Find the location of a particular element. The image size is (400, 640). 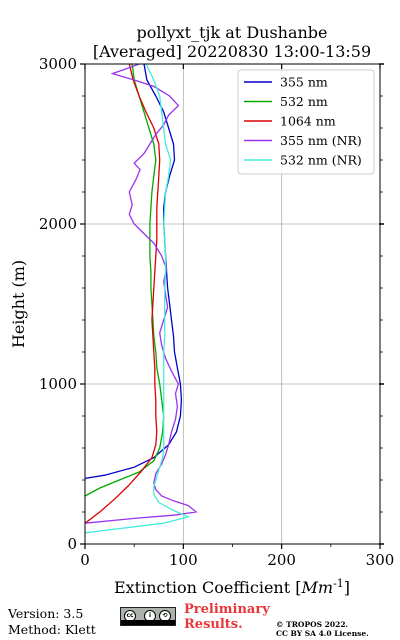

copyright-notice: © TROPOS 2022. CC BY SA 4.0 License. is located at coordinates (322, 629).